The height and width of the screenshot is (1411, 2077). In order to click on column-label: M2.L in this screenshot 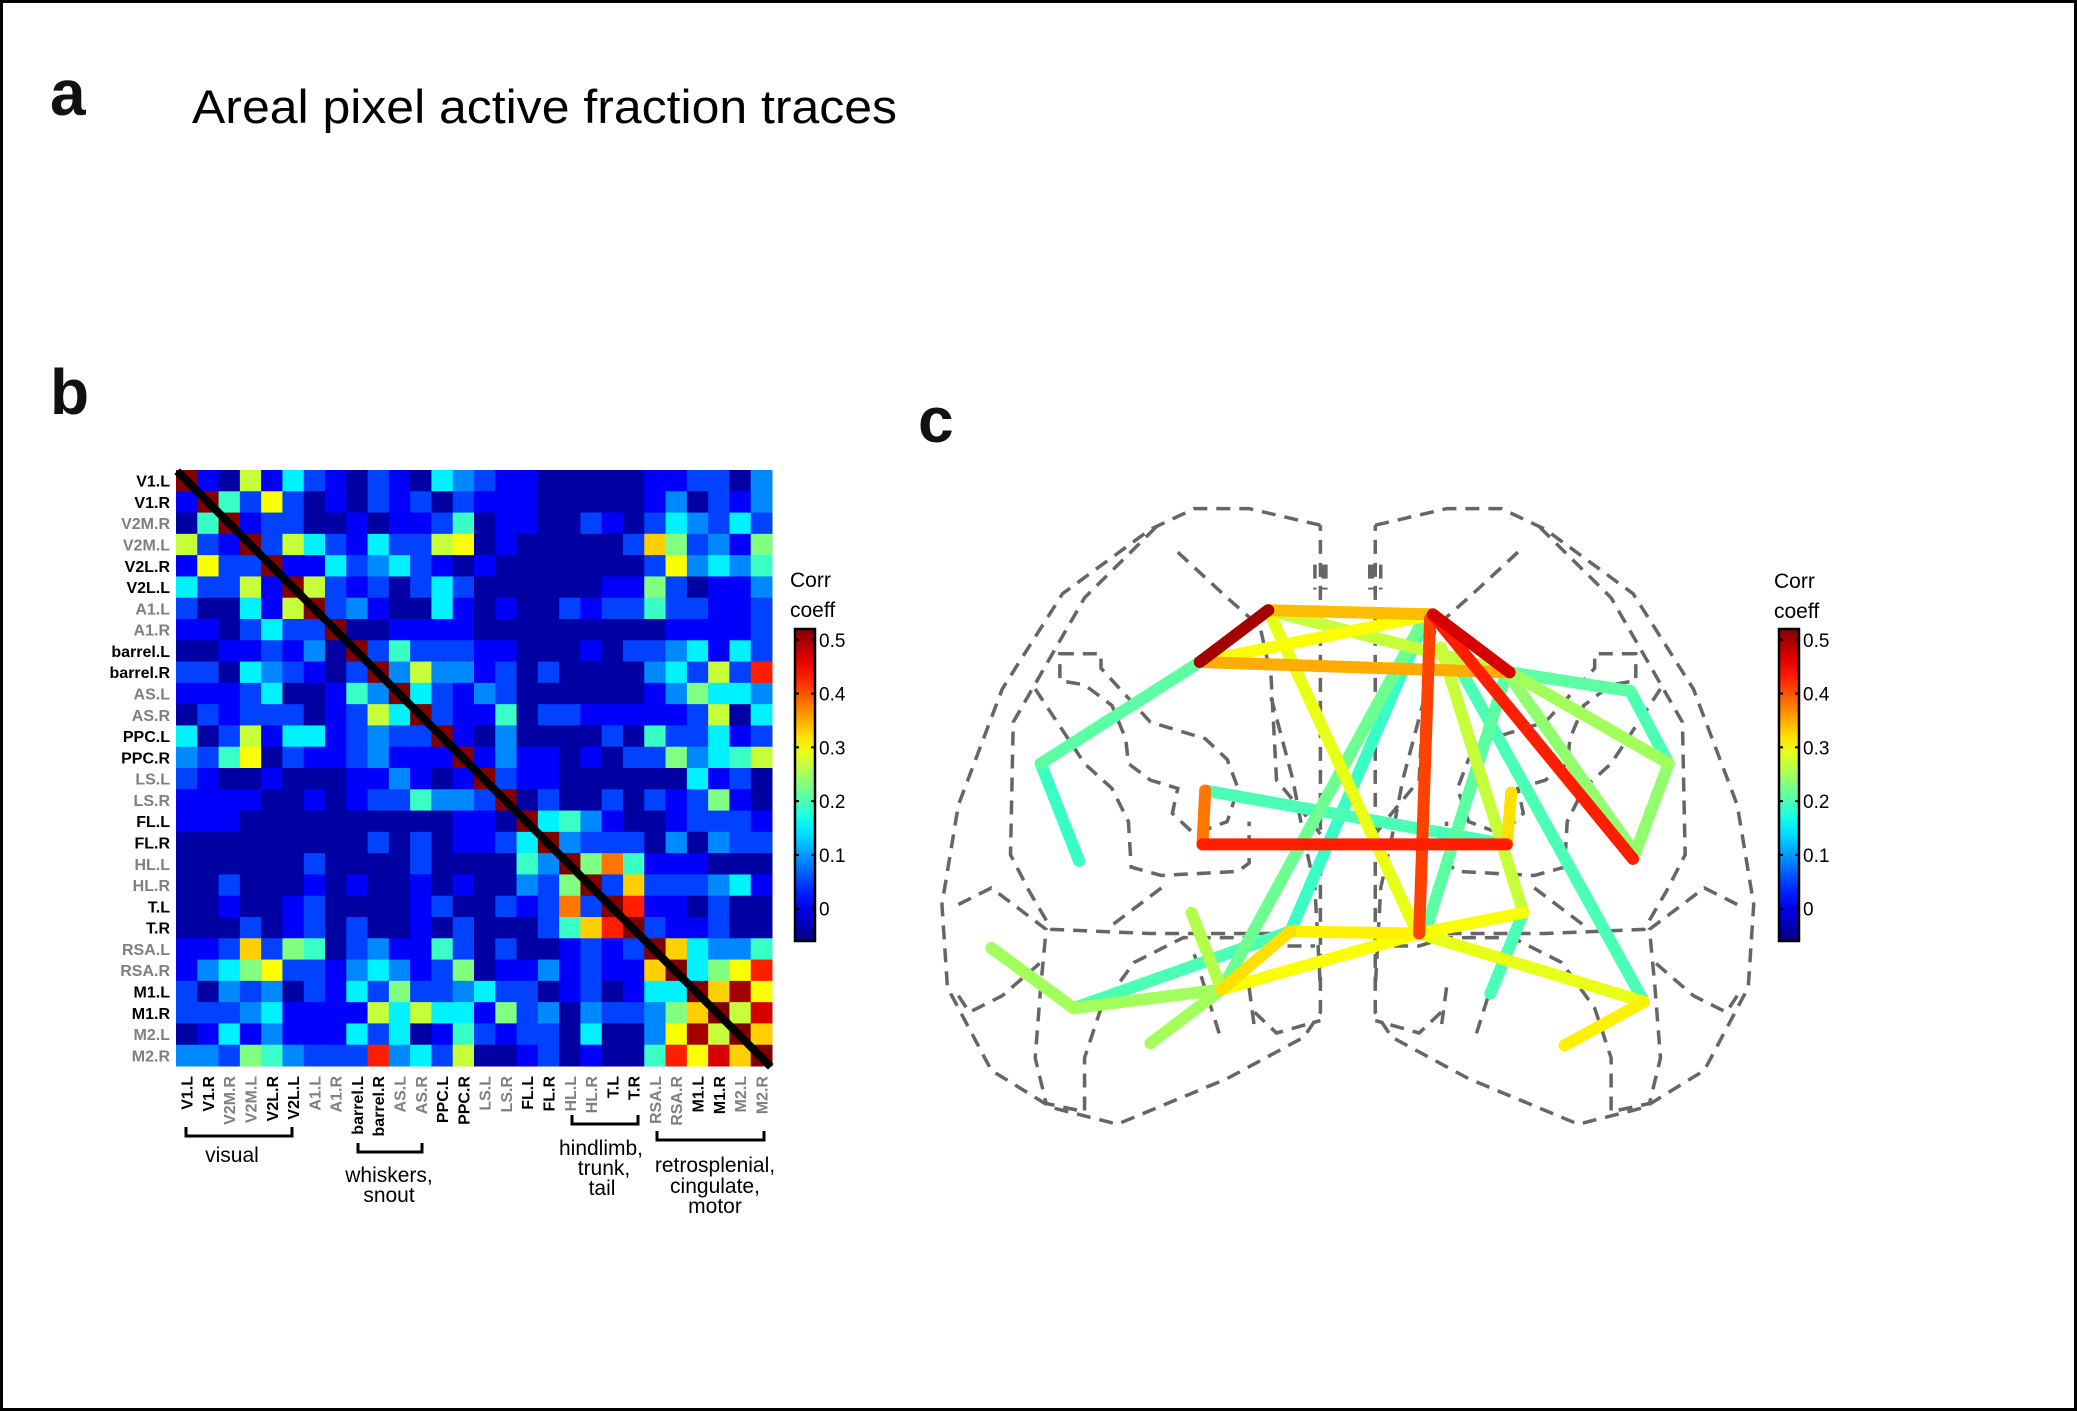, I will do `click(741, 1094)`.